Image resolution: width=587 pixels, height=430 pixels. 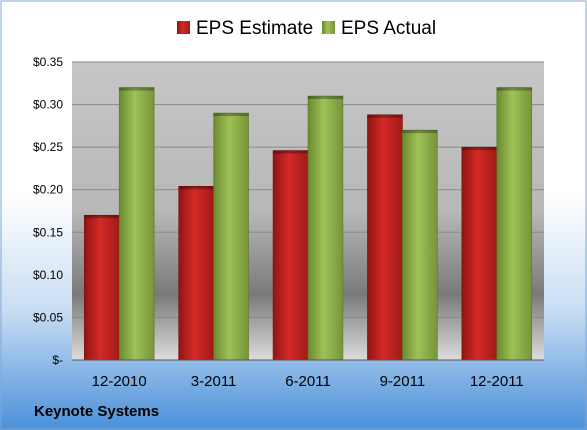 I want to click on x-tick-label: 12-2010, so click(x=119, y=381).